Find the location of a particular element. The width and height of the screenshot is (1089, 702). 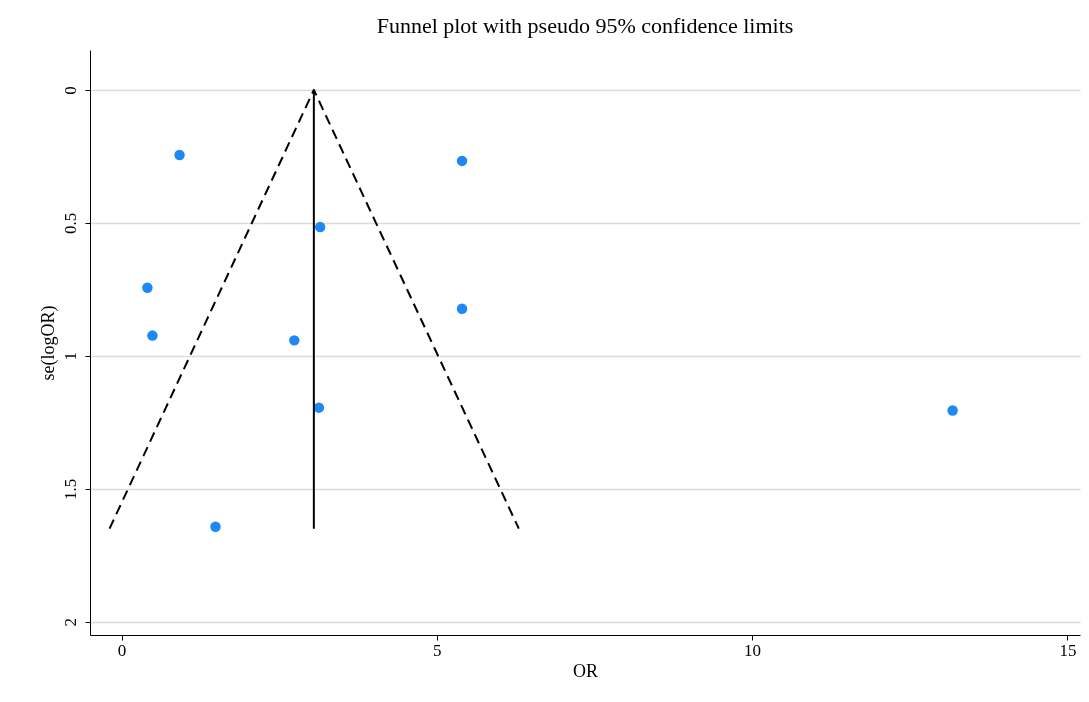

y-tick-label: 1 is located at coordinates (70, 356).